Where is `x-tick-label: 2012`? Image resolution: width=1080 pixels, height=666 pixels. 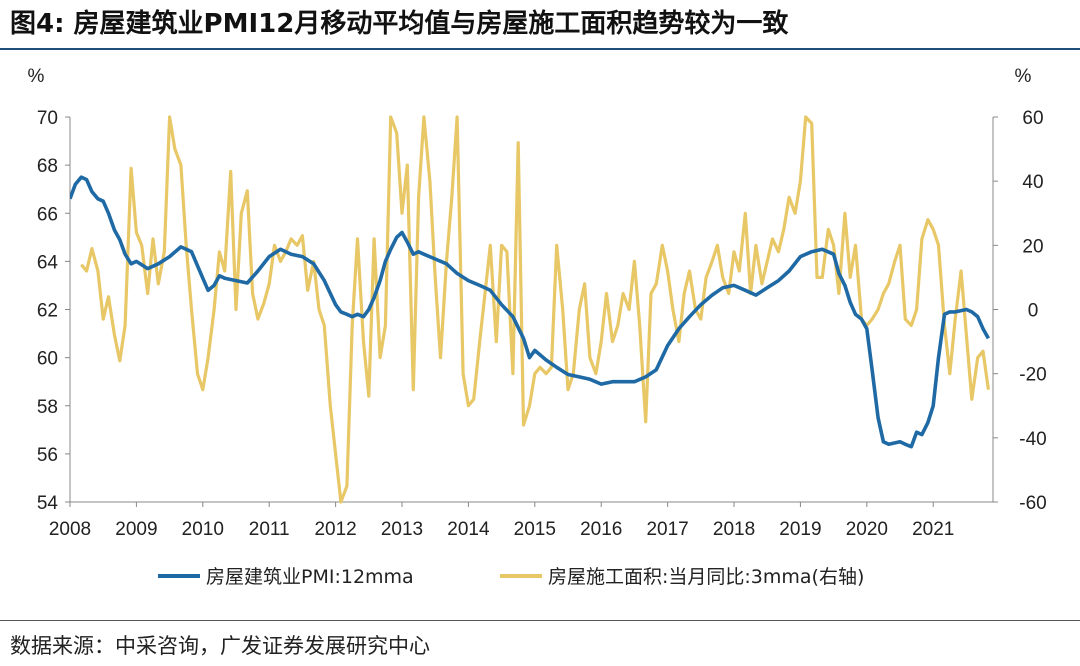 x-tick-label: 2012 is located at coordinates (335, 529).